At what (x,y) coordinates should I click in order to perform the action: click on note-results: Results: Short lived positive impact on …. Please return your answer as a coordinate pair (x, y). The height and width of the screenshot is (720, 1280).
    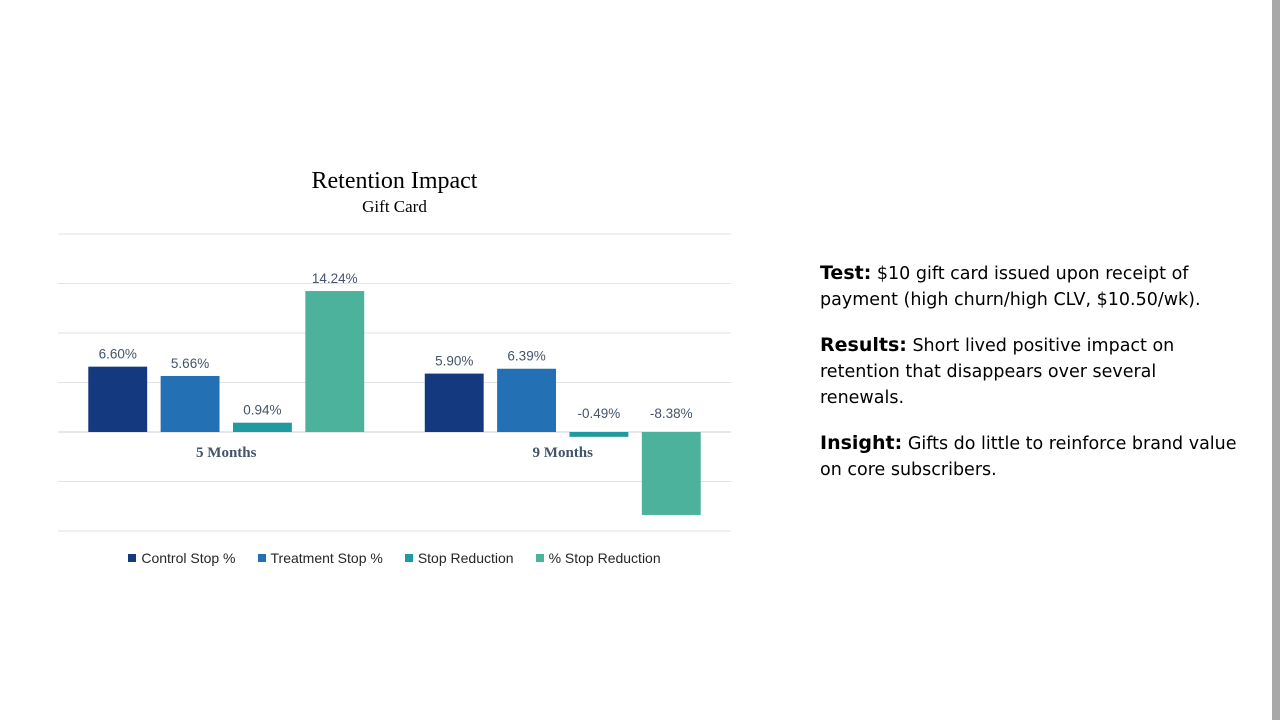
    Looking at the image, I should click on (1030, 371).